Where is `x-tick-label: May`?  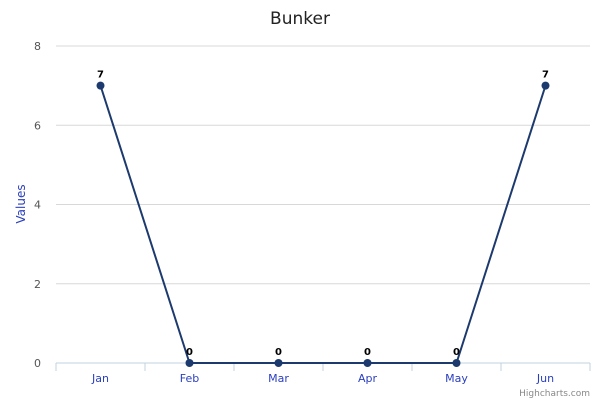 x-tick-label: May is located at coordinates (456, 378).